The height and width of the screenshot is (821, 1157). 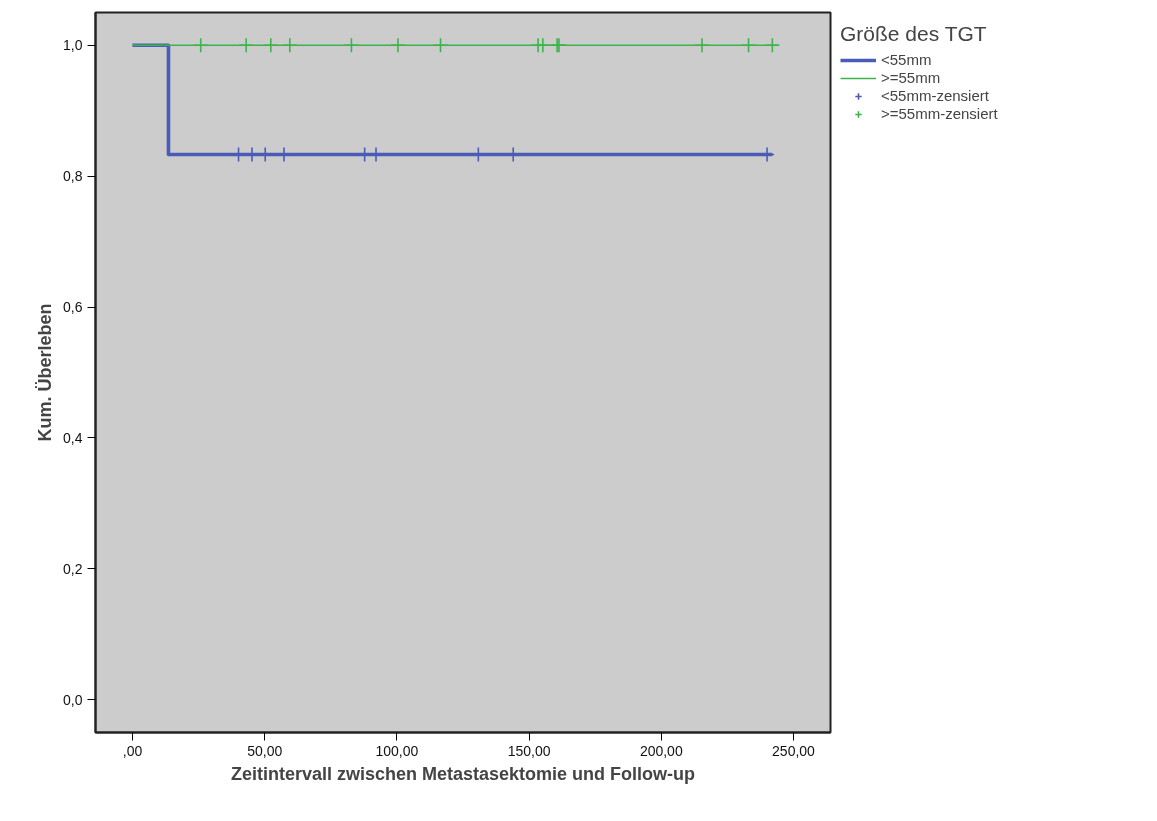 What do you see at coordinates (914, 34) in the screenshot?
I see `legend-title: Größe des TGT` at bounding box center [914, 34].